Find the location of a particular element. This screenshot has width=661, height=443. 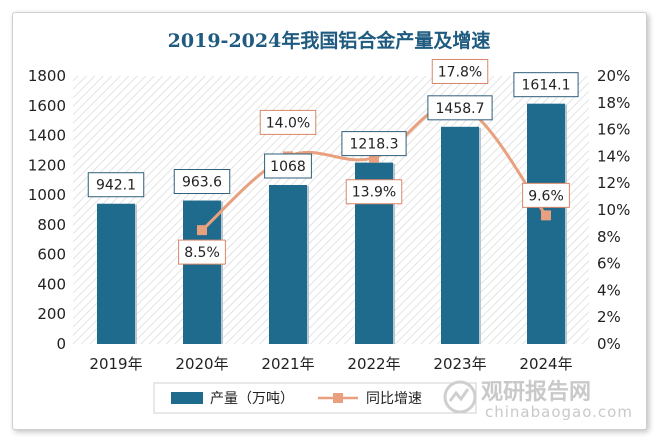

x-tick-label: 2022年 is located at coordinates (373, 364).